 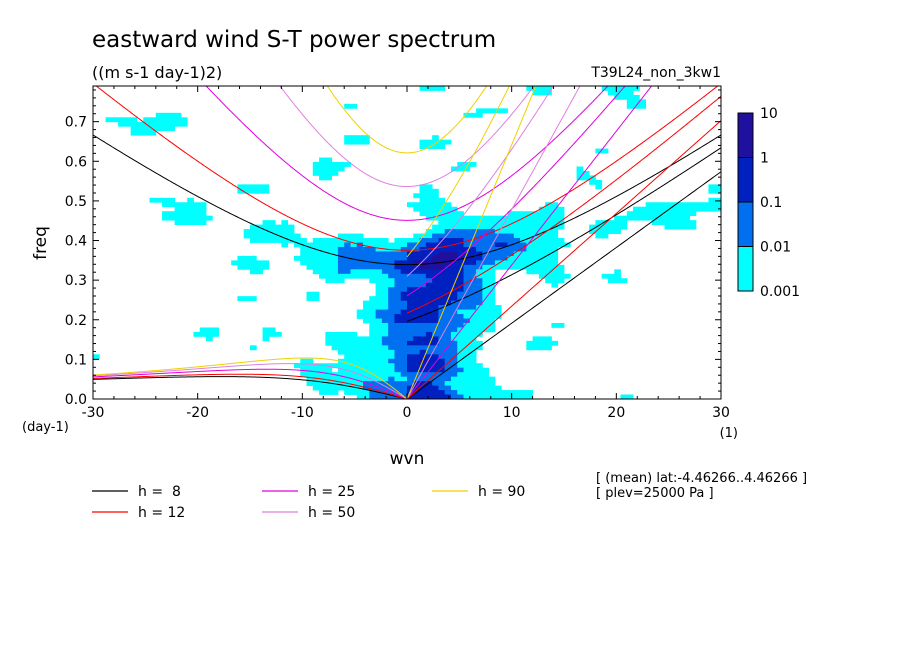 What do you see at coordinates (76, 360) in the screenshot?
I see `y-tick-label: 0.1` at bounding box center [76, 360].